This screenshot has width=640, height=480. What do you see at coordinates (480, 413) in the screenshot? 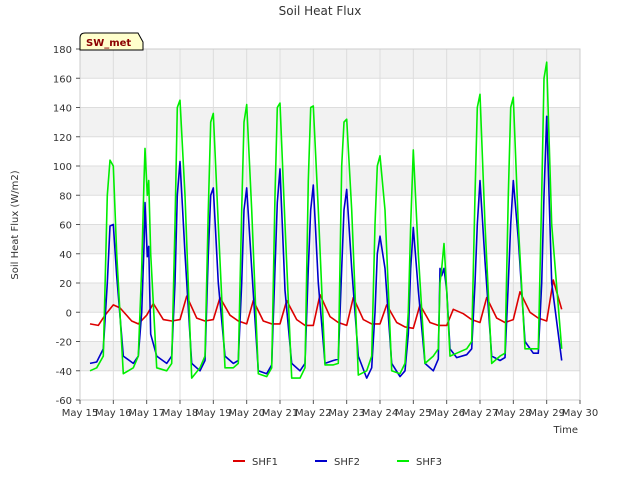
I see `x-tick-label: May 27` at bounding box center [480, 413].